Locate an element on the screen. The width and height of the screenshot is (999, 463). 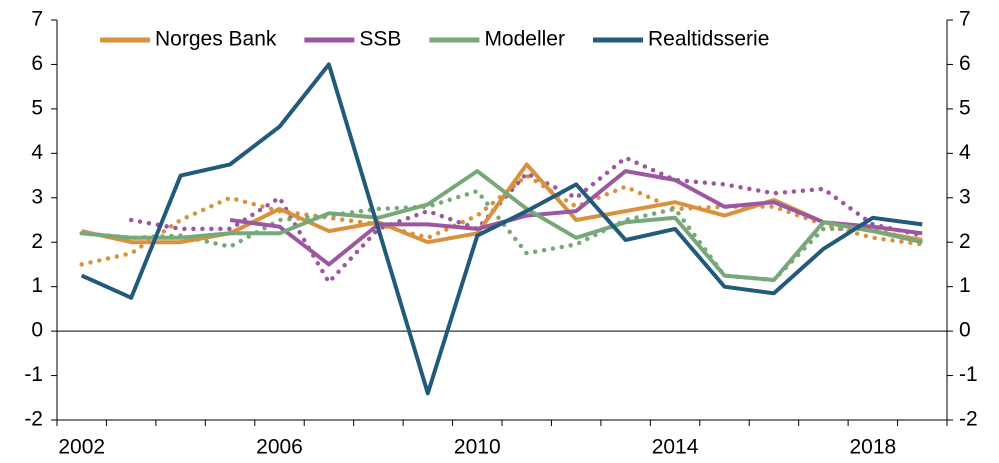
y-tick-label: 7 is located at coordinates (37, 19).